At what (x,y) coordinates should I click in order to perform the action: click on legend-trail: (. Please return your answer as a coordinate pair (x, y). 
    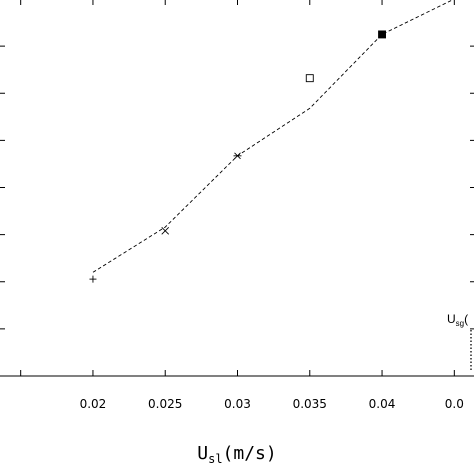
    Looking at the image, I should click on (466, 319).